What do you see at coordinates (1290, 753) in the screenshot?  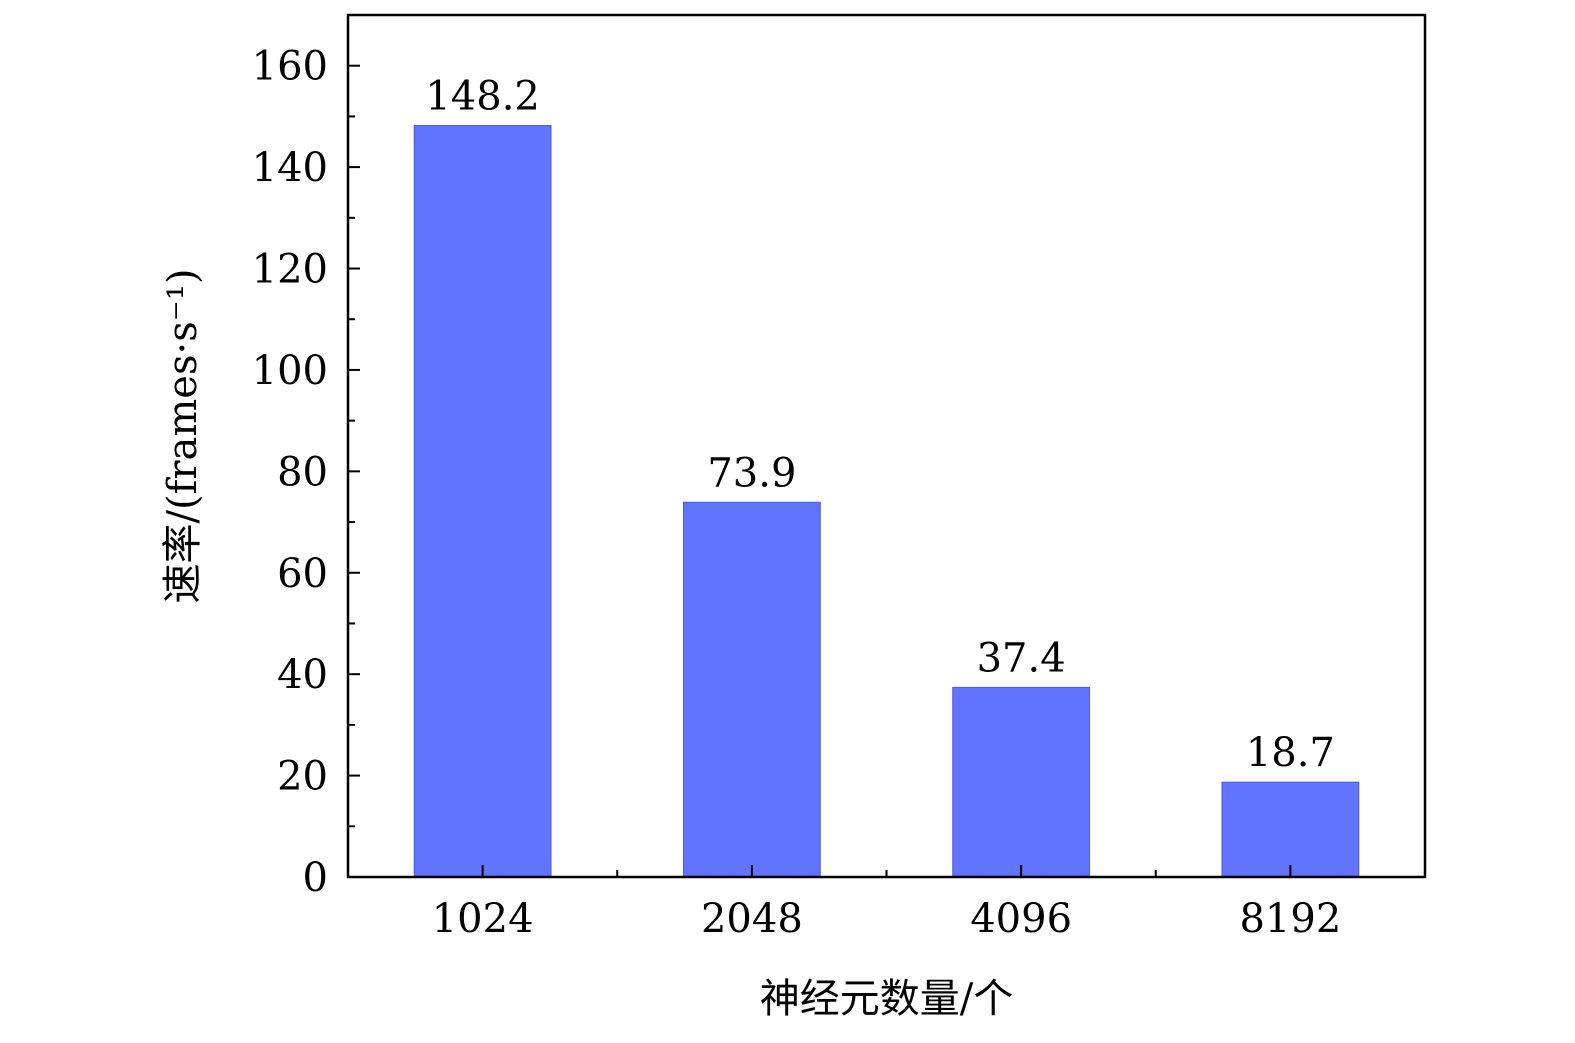 I see `bar-value-label: 18.7` at bounding box center [1290, 753].